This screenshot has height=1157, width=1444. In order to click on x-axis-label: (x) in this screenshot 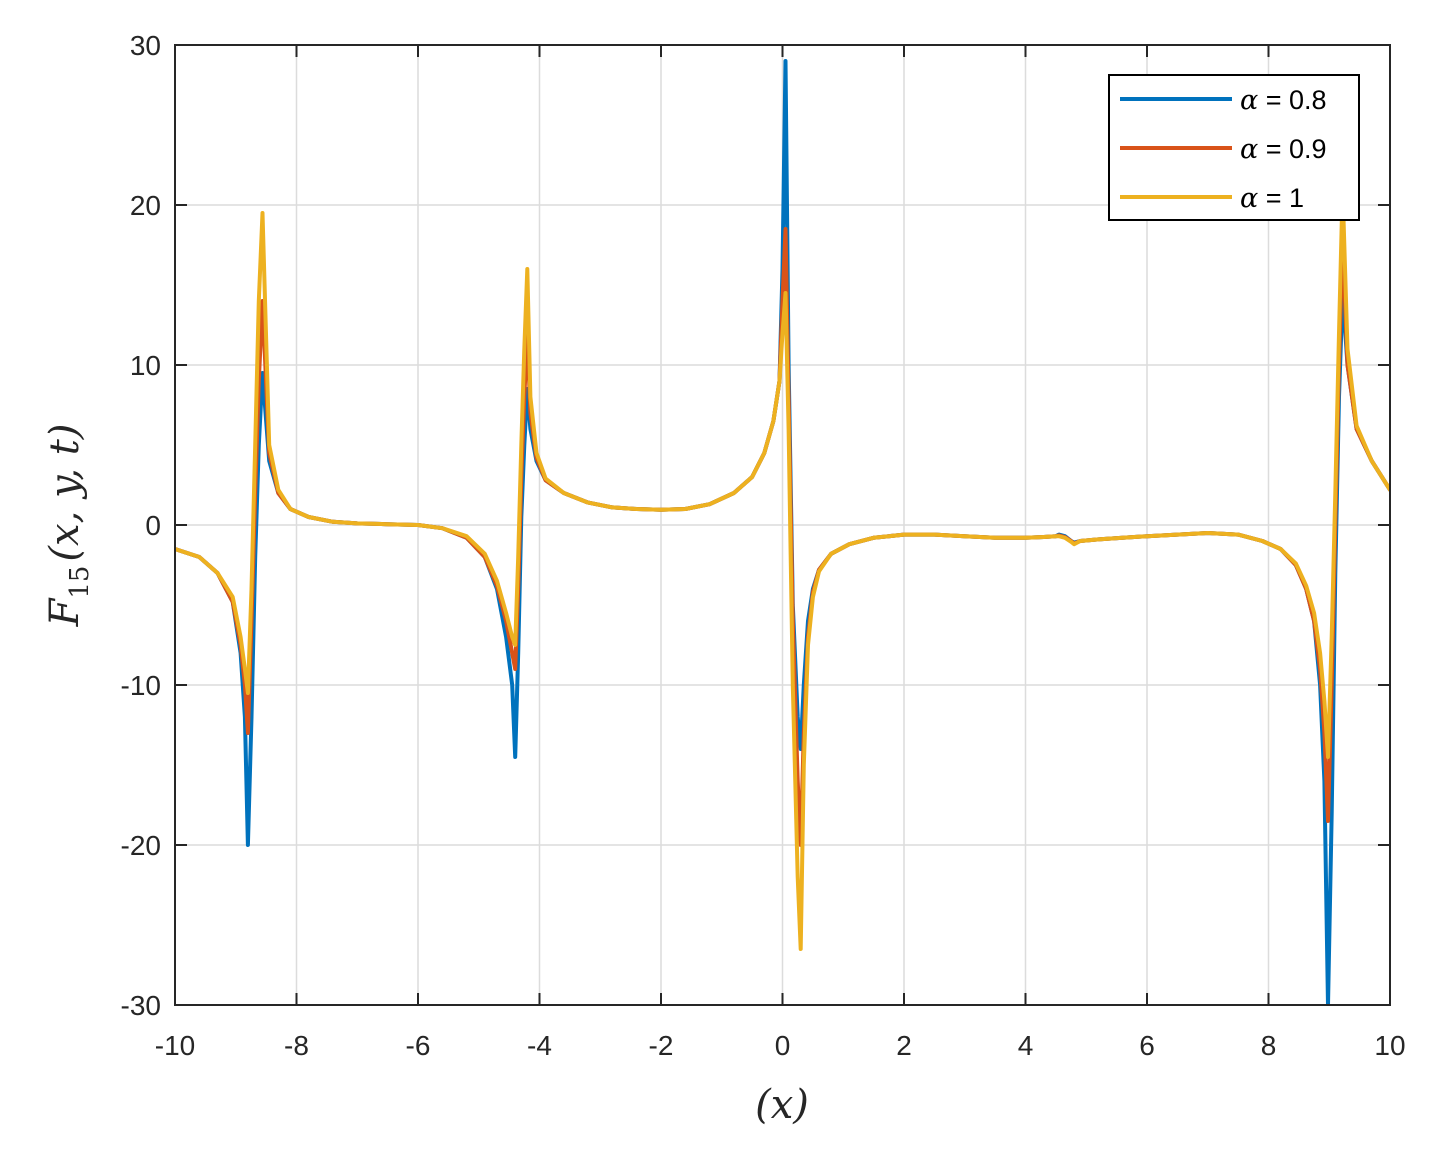, I will do `click(782, 1105)`.